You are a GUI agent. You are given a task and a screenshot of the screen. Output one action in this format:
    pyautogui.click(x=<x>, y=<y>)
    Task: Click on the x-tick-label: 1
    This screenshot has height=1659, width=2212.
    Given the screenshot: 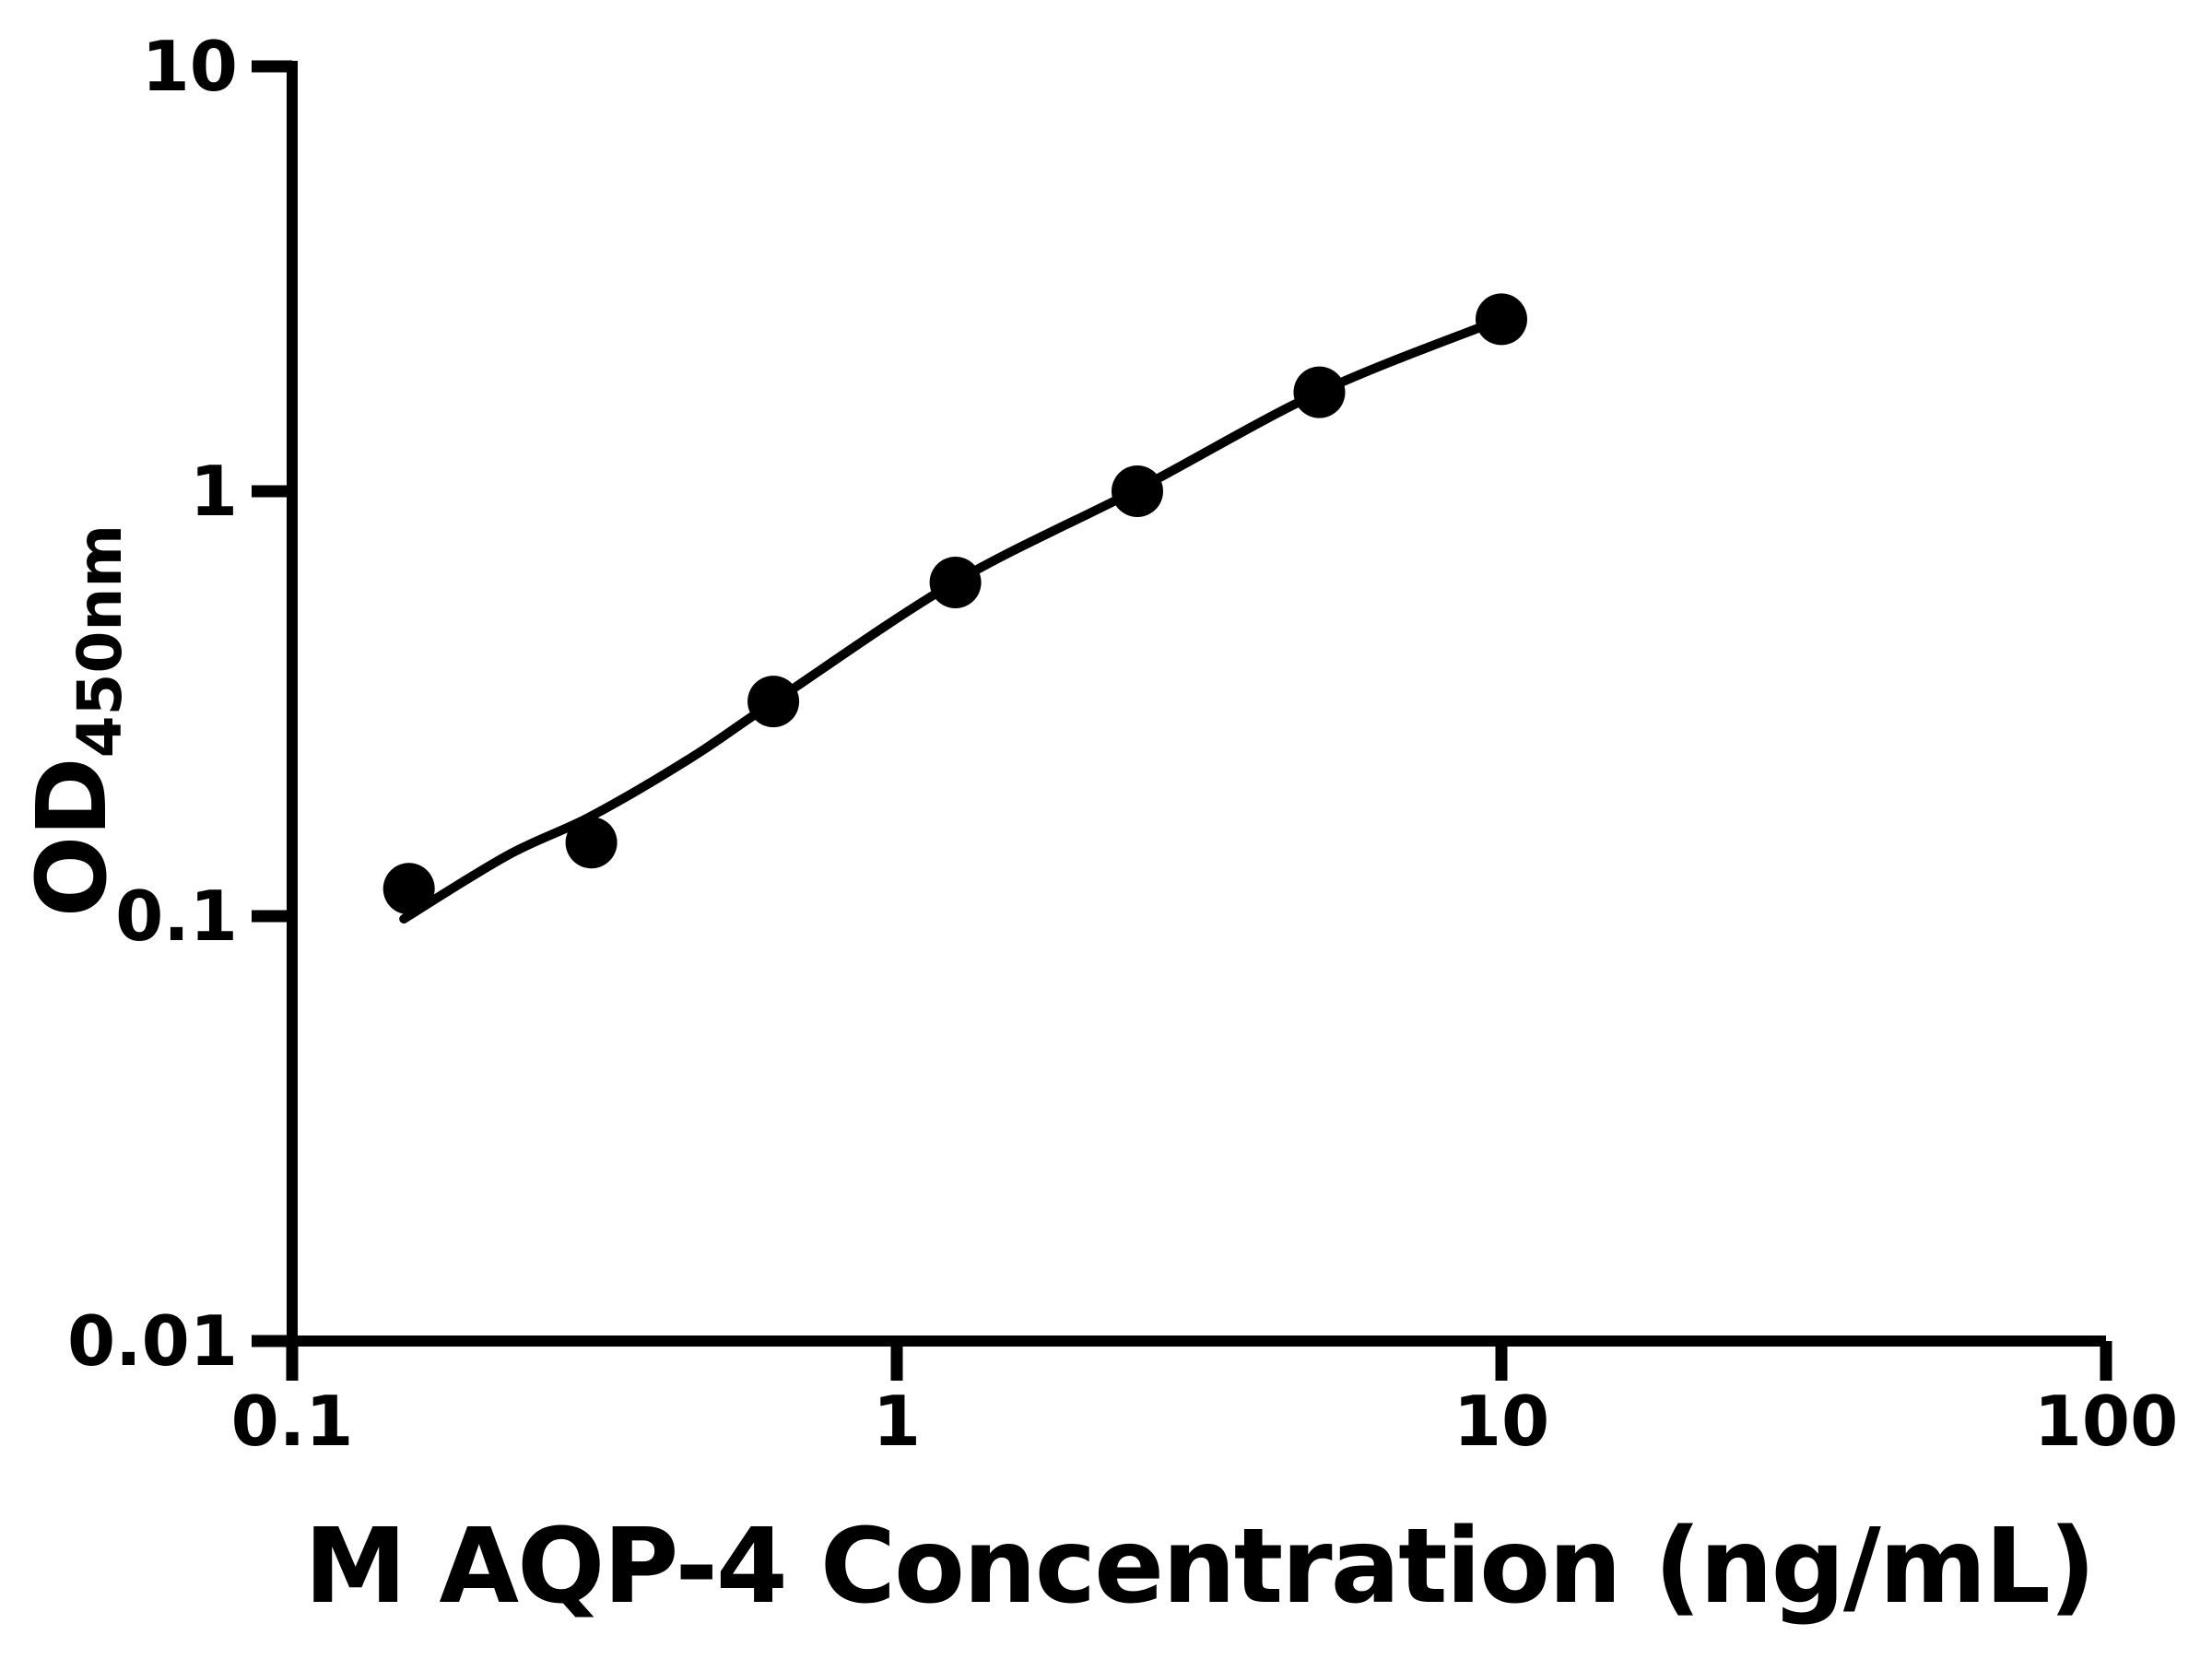 What is the action you would take?
    pyautogui.click(x=897, y=1421)
    